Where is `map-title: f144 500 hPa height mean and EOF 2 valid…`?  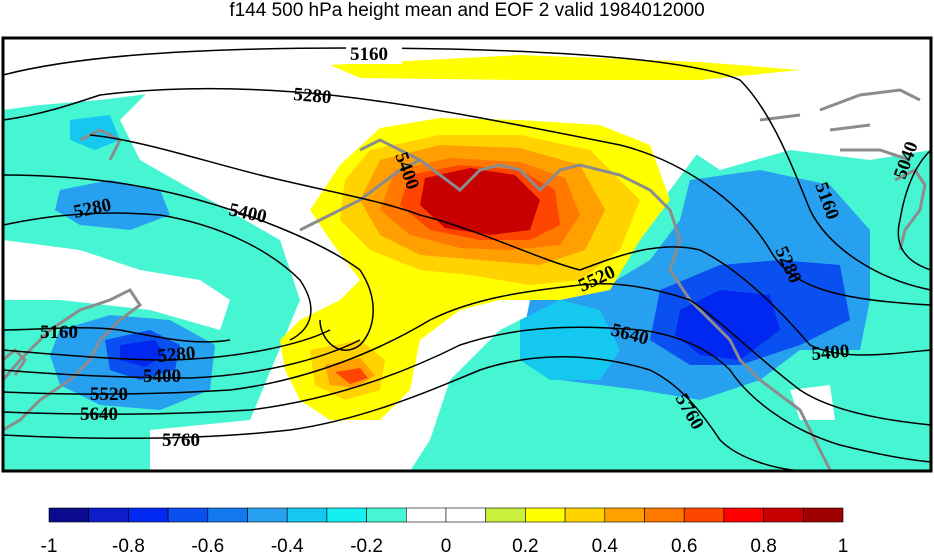
map-title: f144 500 hPa height mean and EOF 2 valid… is located at coordinates (467, 10).